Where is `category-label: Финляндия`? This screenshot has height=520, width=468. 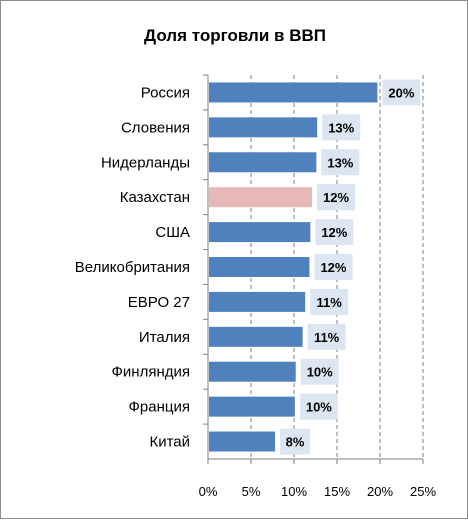 category-label: Финляндия is located at coordinates (151, 372).